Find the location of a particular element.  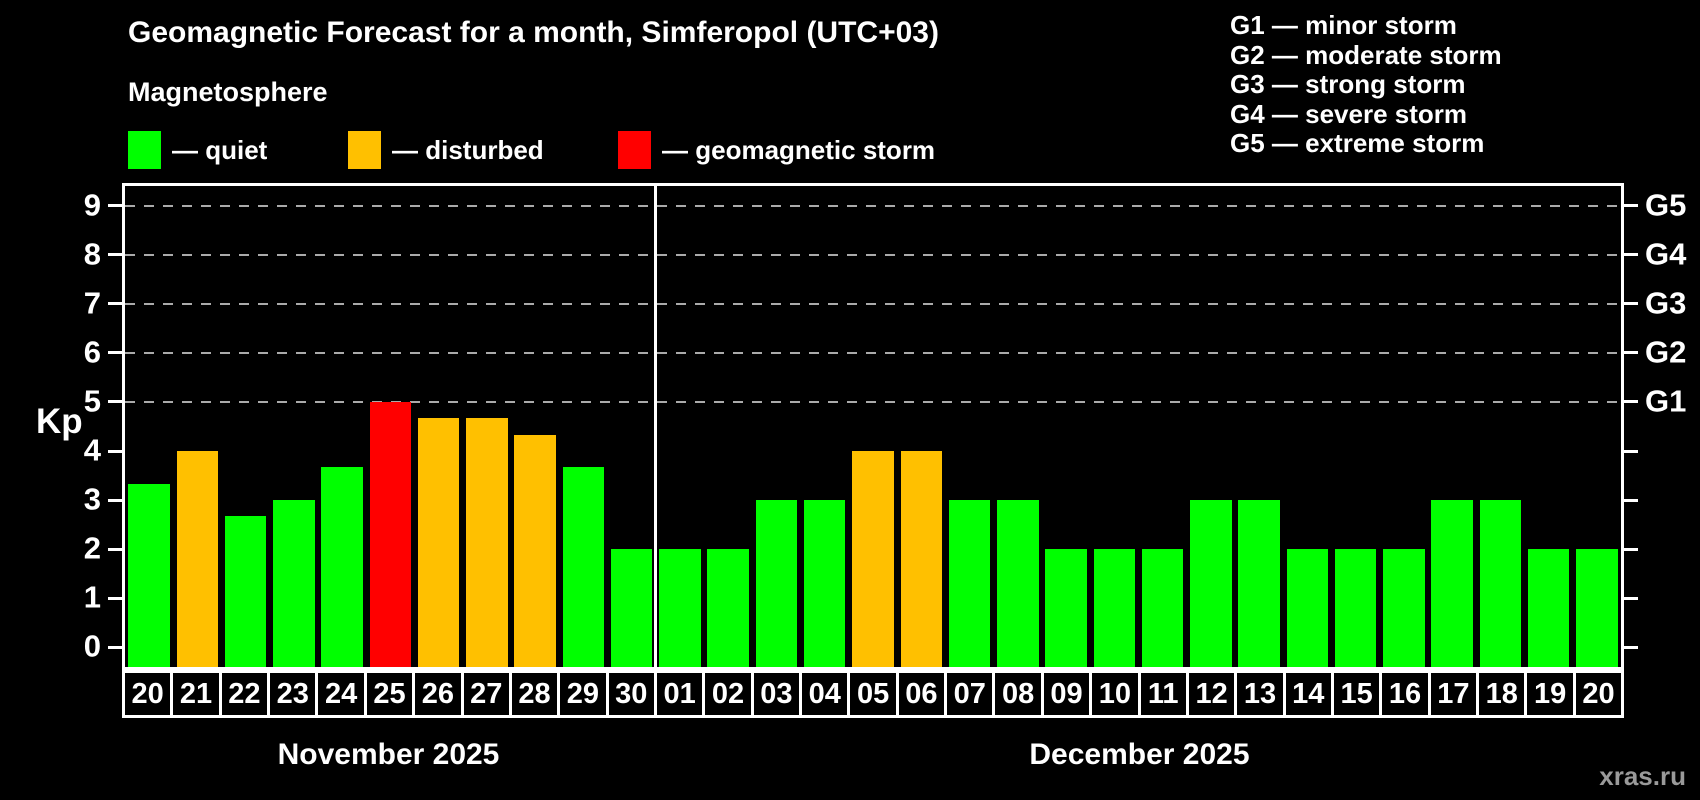

legend-label-quiet: — quiet is located at coordinates (220, 149).